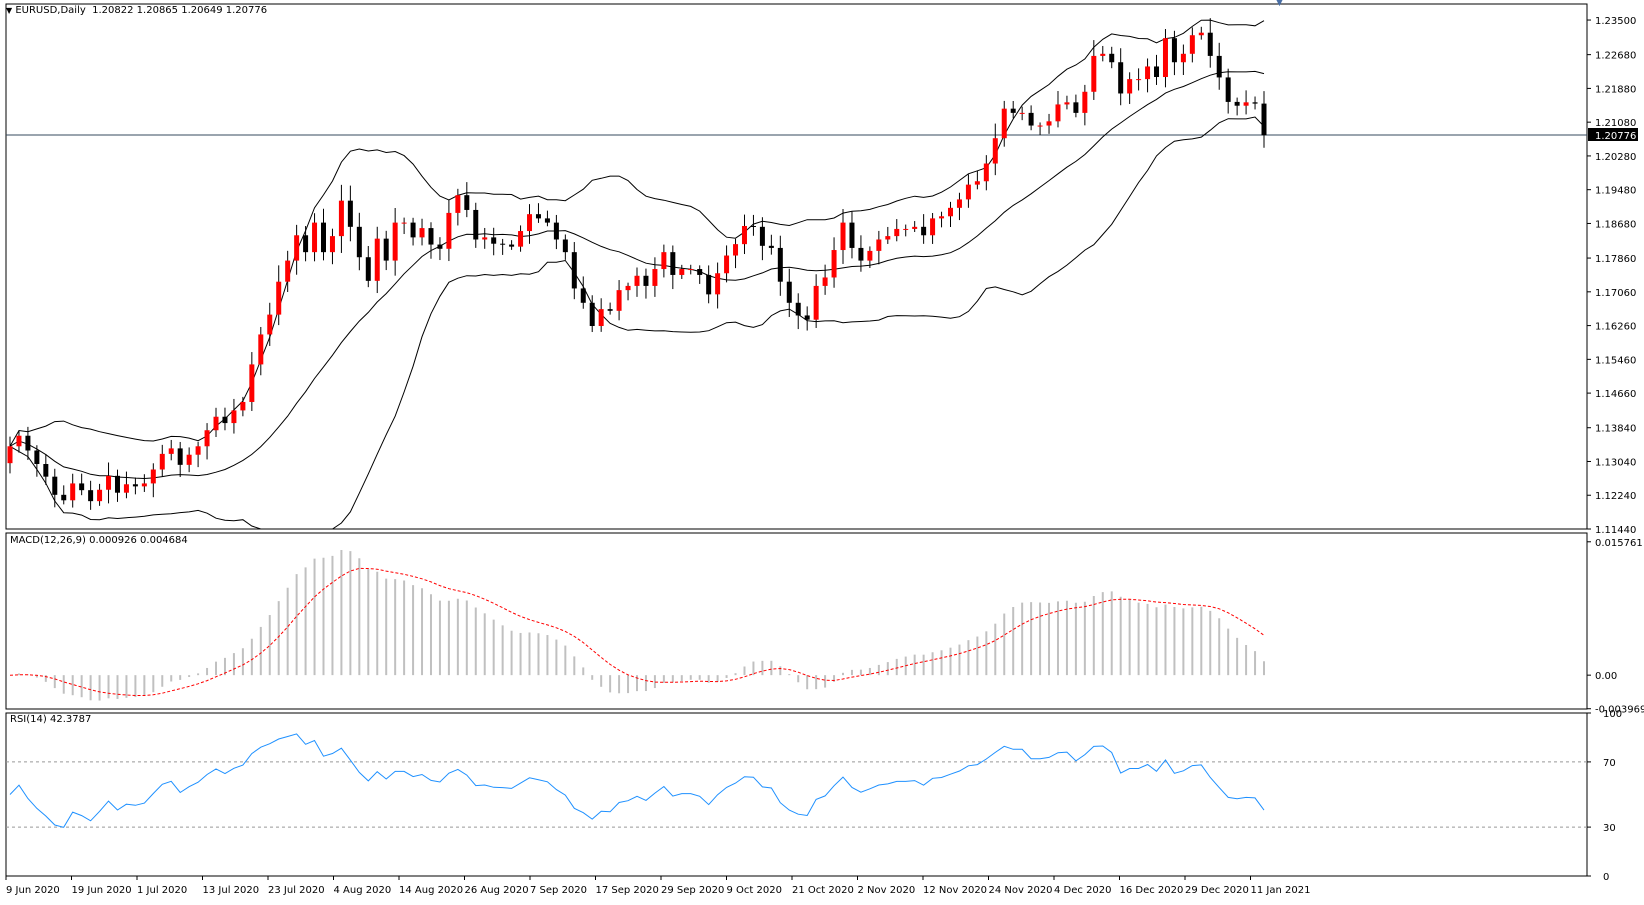 This screenshot has width=1644, height=905. What do you see at coordinates (1615, 496) in the screenshot?
I see `price-tick-label: 1.12240` at bounding box center [1615, 496].